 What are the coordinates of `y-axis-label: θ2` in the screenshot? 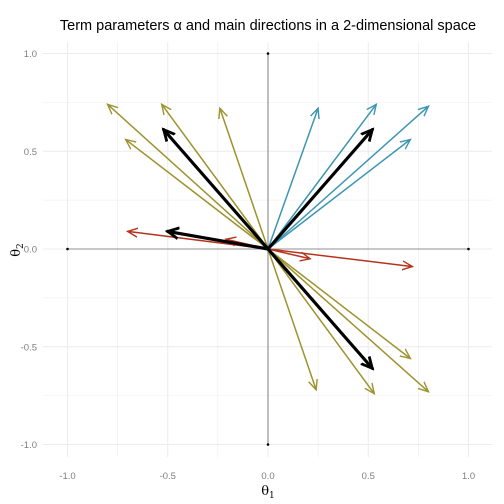 It's located at (17, 250).